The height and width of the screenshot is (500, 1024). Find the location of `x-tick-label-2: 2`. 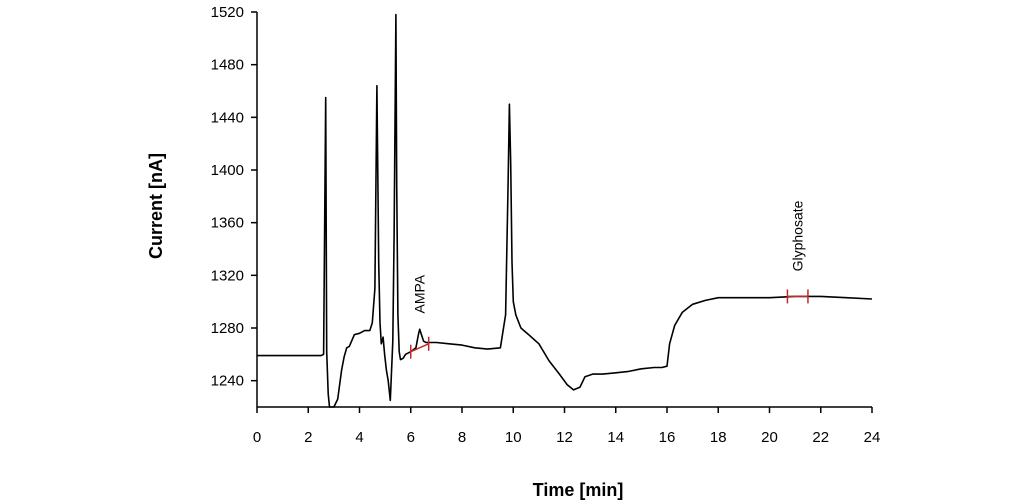

x-tick-label-2: 2 is located at coordinates (308, 437).